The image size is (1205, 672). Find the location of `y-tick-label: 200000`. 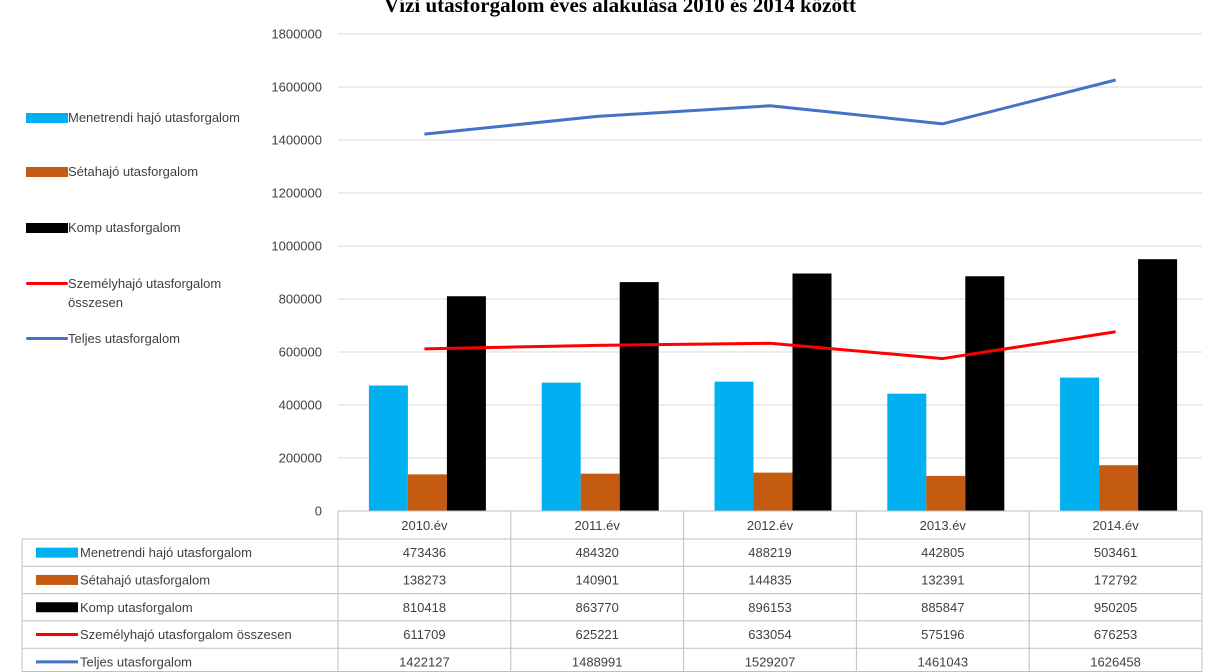

y-tick-label: 200000 is located at coordinates (300, 458).